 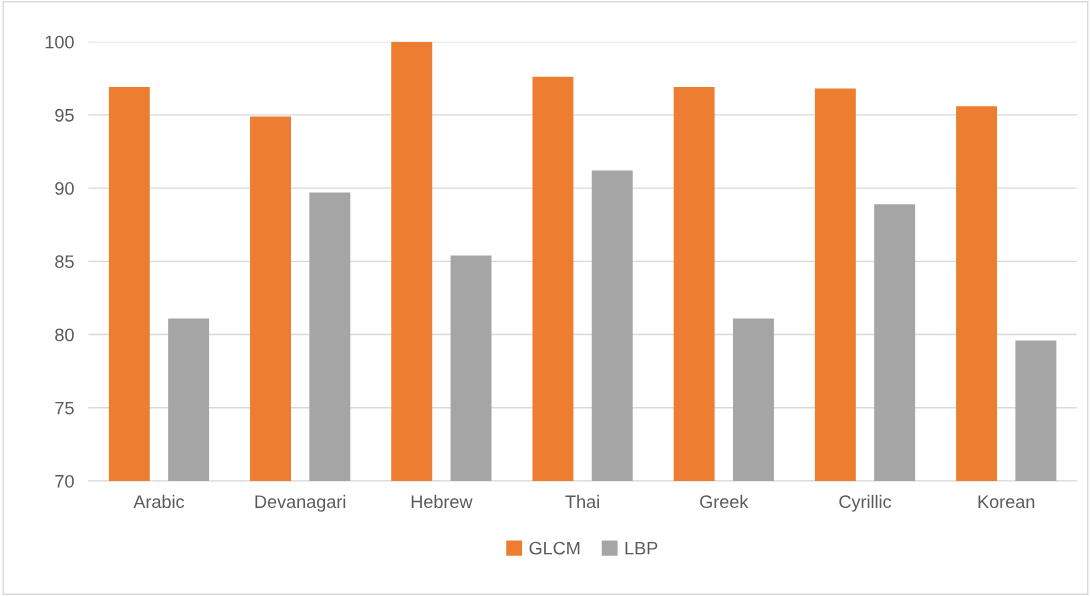 What do you see at coordinates (1006, 502) in the screenshot?
I see `x-tick-label: Korean` at bounding box center [1006, 502].